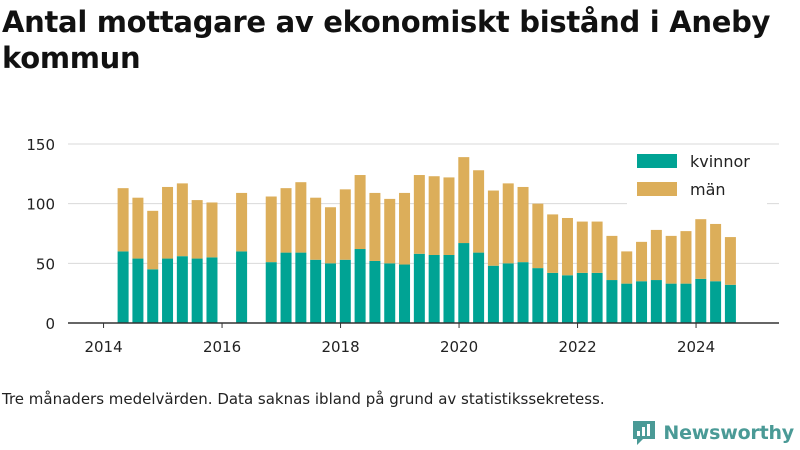 The height and width of the screenshot is (450, 800). I want to click on legend-label: kvinnor, so click(720, 161).